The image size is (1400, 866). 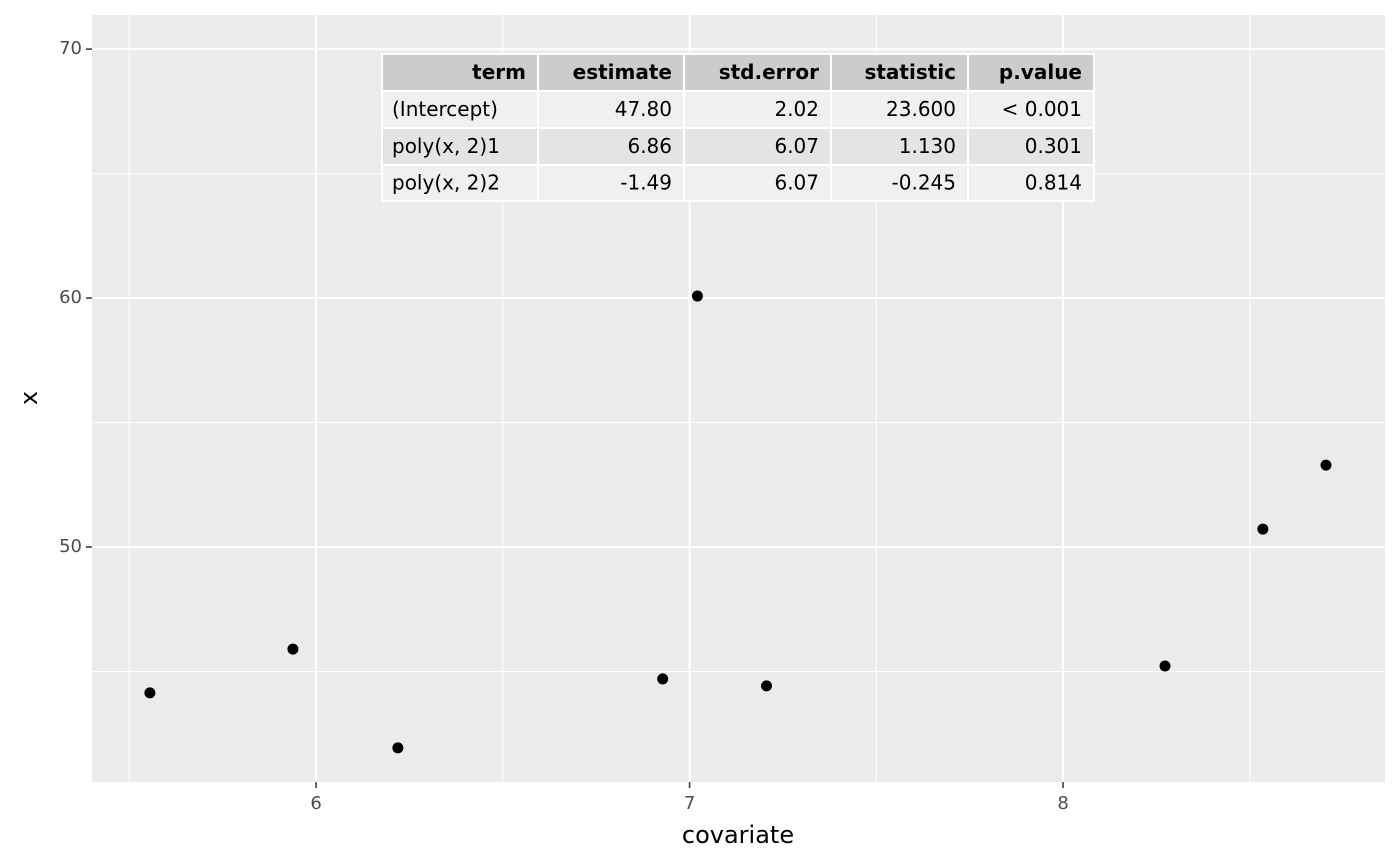 What do you see at coordinates (769, 72) in the screenshot?
I see `table-header-text: std.error` at bounding box center [769, 72].